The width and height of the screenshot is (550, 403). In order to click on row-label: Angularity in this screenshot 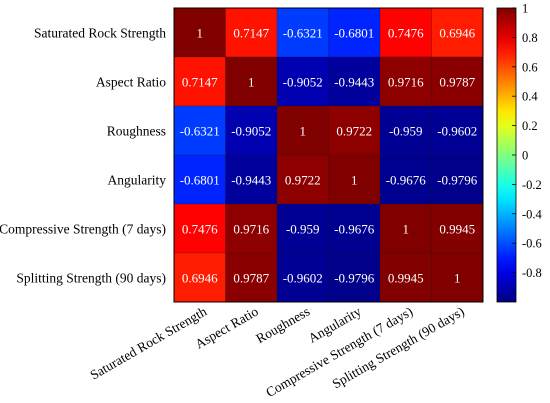, I will do `click(137, 180)`.